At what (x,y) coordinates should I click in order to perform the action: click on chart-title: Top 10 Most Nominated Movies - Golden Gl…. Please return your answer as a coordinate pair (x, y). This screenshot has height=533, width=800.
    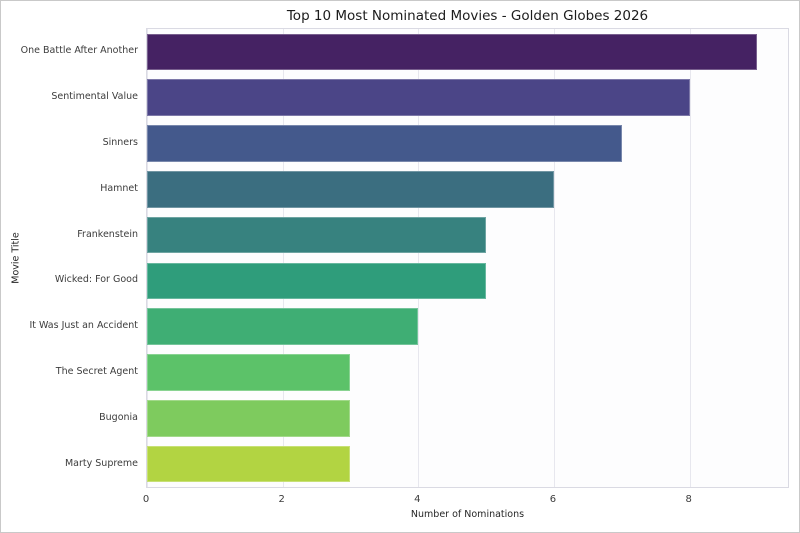
    Looking at the image, I should click on (467, 16).